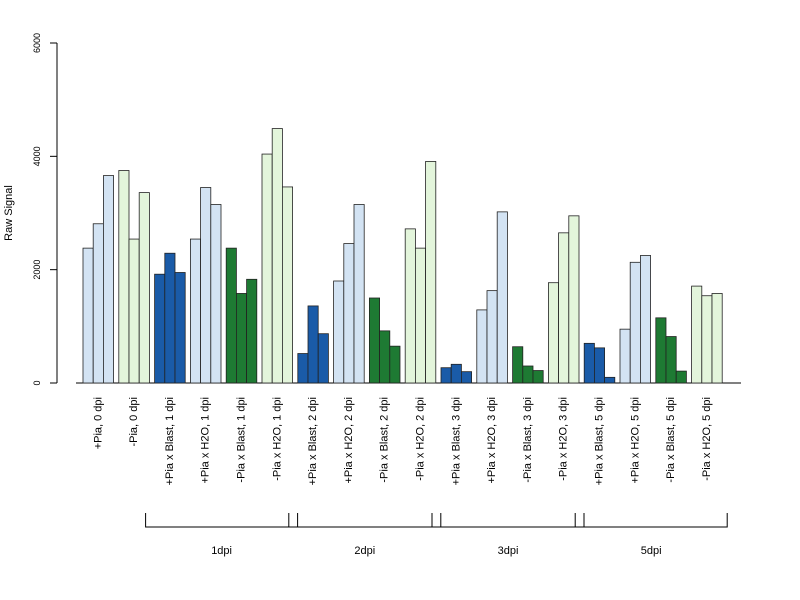 The height and width of the screenshot is (600, 800). What do you see at coordinates (365, 535) in the screenshot?
I see `timepoint-bracket: 2dpi` at bounding box center [365, 535].